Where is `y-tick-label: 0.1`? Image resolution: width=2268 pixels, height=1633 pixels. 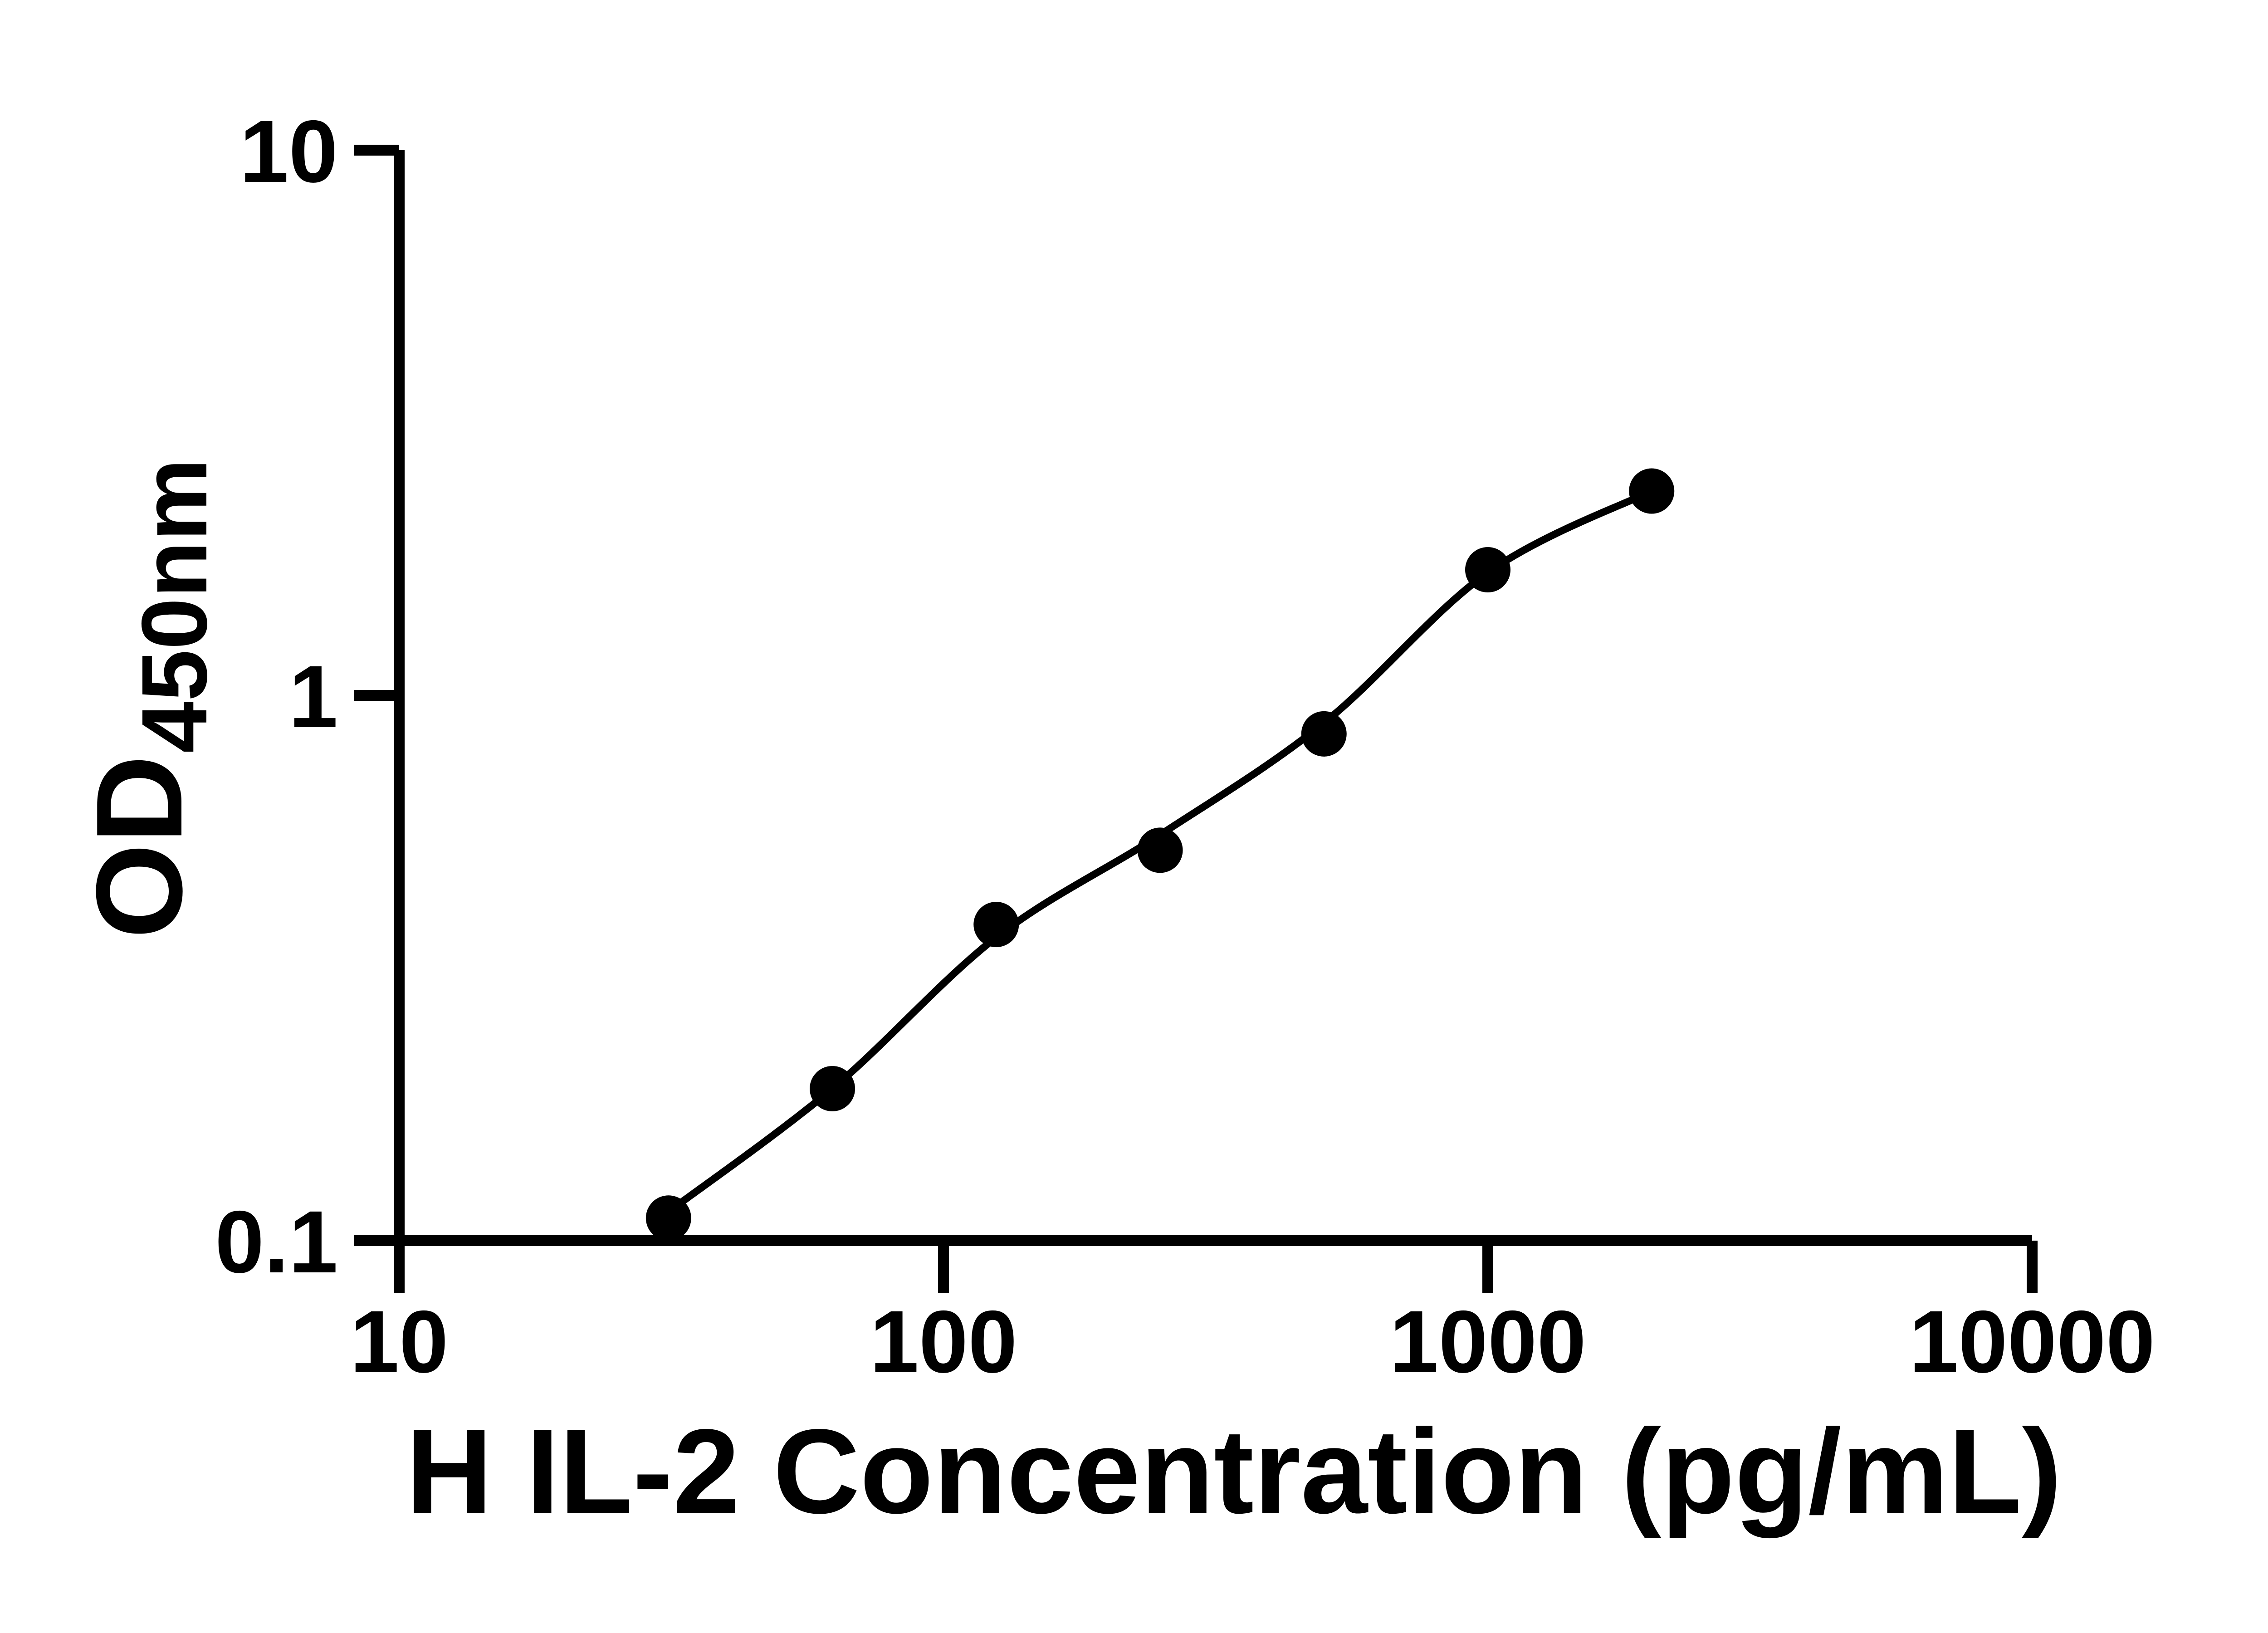
y-tick-label: 0.1 is located at coordinates (277, 1242).